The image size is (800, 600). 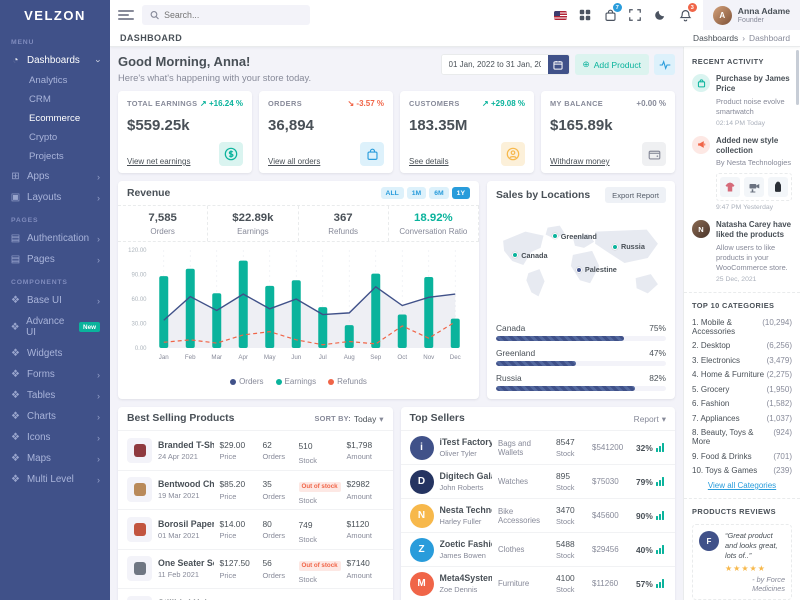 What do you see at coordinates (617, 7) in the screenshot?
I see `cart-count-badge: 7` at bounding box center [617, 7].